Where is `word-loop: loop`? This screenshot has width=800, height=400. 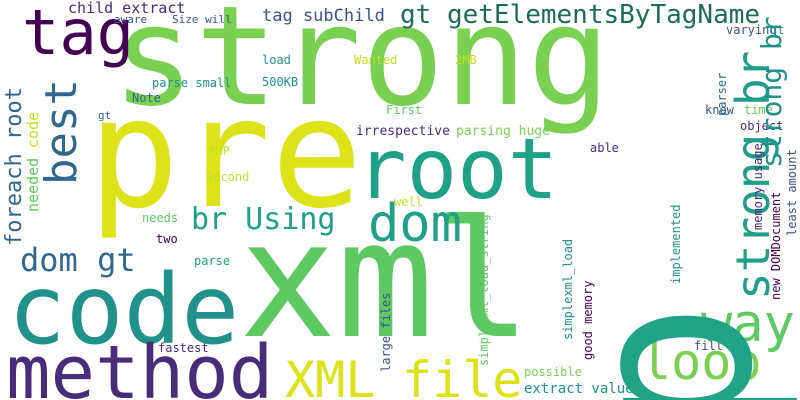 word-loop: loop is located at coordinates (701, 362).